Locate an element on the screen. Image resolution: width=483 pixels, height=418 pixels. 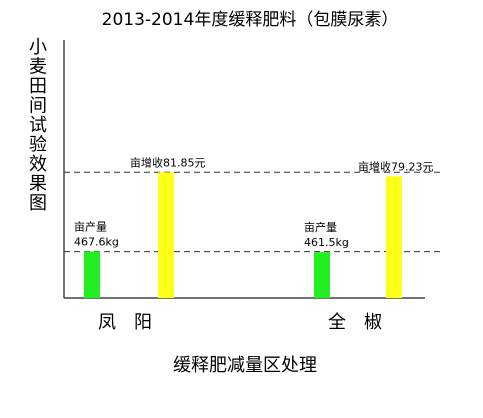
data-label-group: 亩增收81.85元 is located at coordinates (168, 162).